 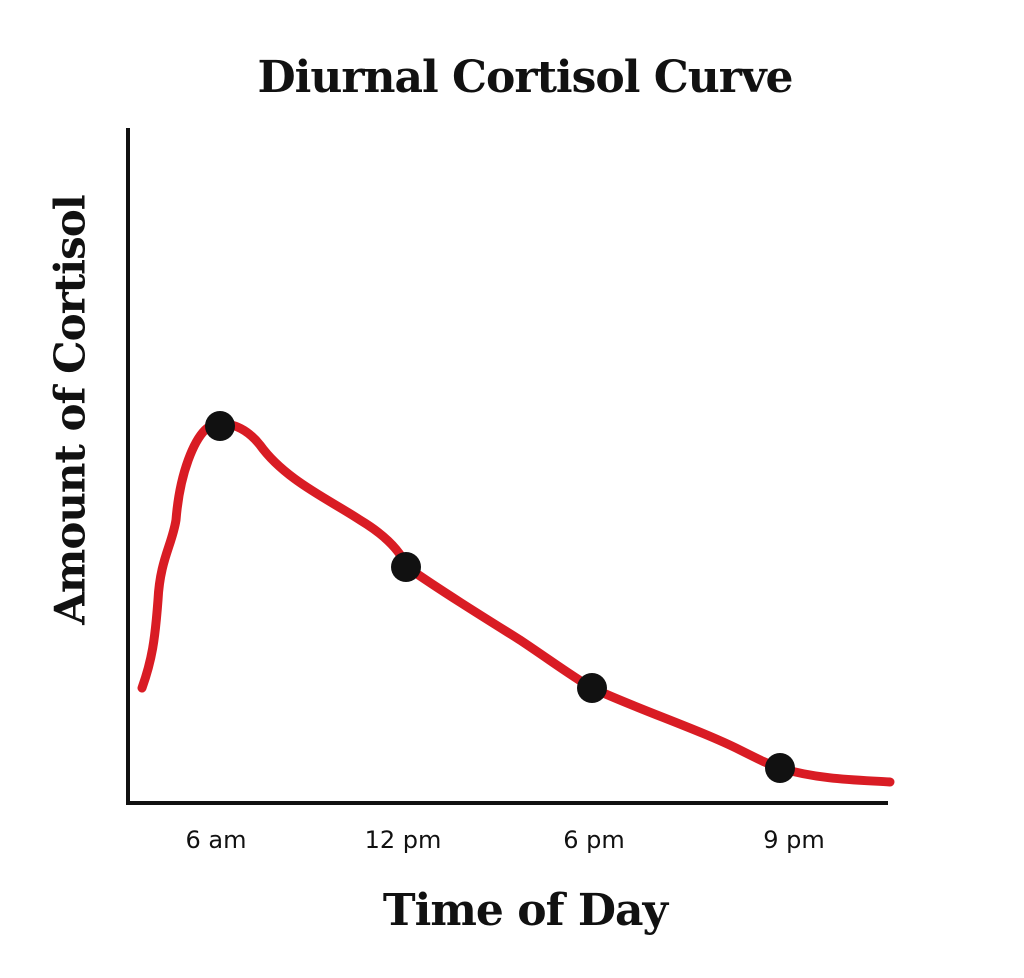 I want to click on data-point-6am, so click(x=220, y=426).